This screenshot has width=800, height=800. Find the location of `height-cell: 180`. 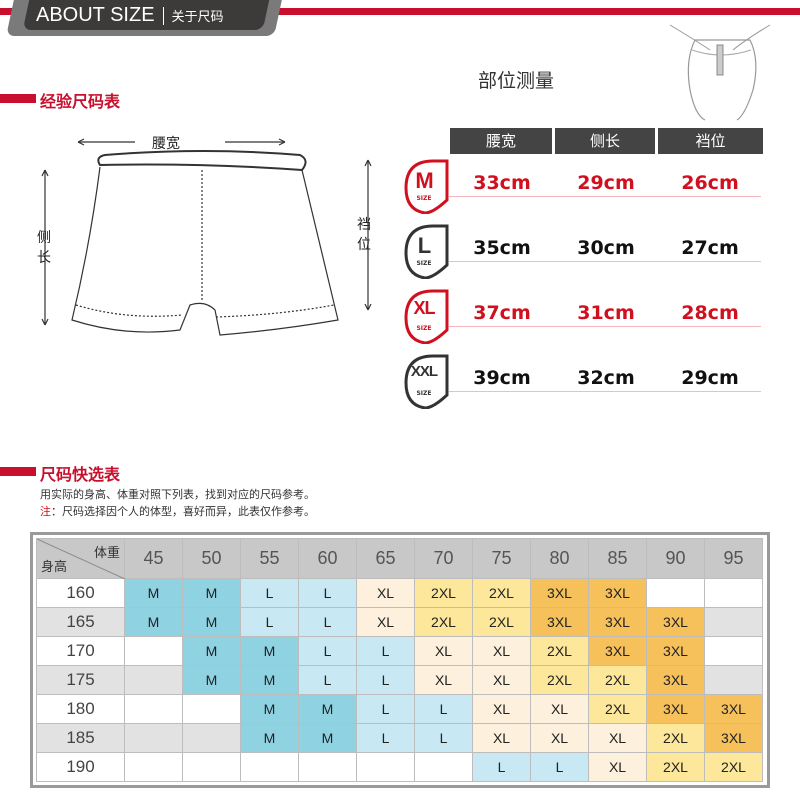

height-cell: 180 is located at coordinates (80, 709).